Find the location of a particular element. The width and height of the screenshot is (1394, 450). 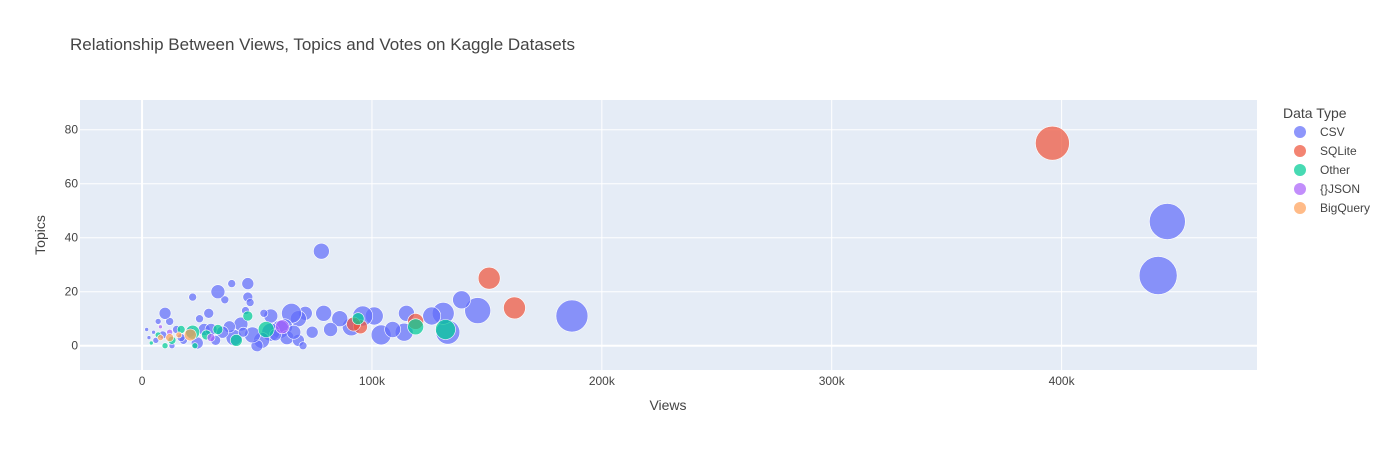

x-tick-label: 100k is located at coordinates (372, 381).